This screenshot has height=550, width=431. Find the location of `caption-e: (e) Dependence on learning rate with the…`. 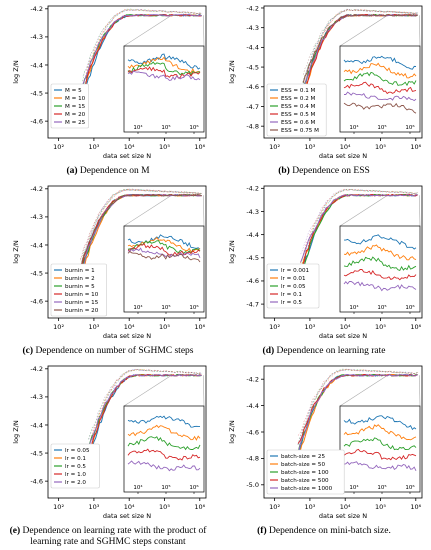

caption-e: (e) Dependence on learning rate with the… is located at coordinates (108, 537).